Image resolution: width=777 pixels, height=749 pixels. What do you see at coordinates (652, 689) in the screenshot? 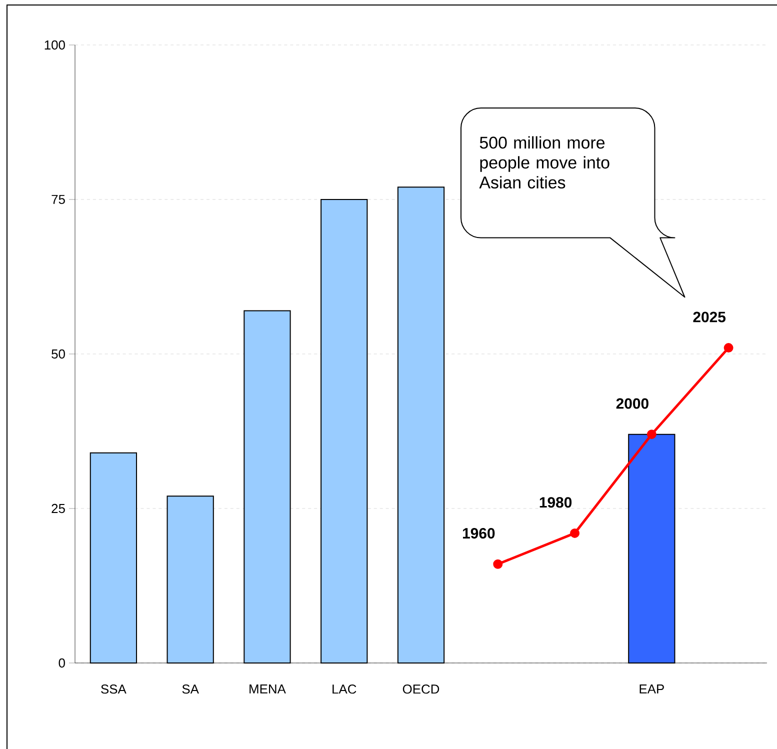
I see `x-tick-label: EAP` at bounding box center [652, 689].